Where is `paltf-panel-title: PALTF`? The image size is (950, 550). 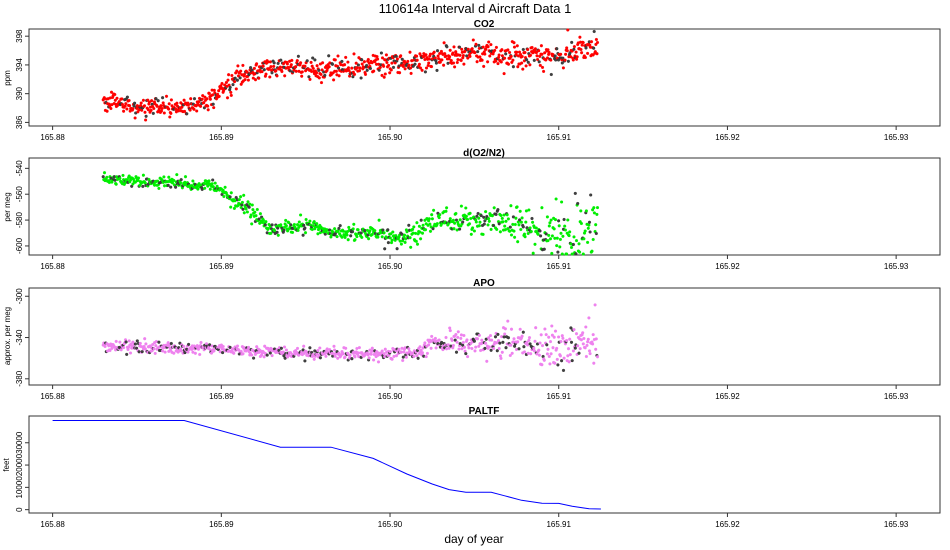
paltf-panel-title: PALTF is located at coordinates (484, 411).